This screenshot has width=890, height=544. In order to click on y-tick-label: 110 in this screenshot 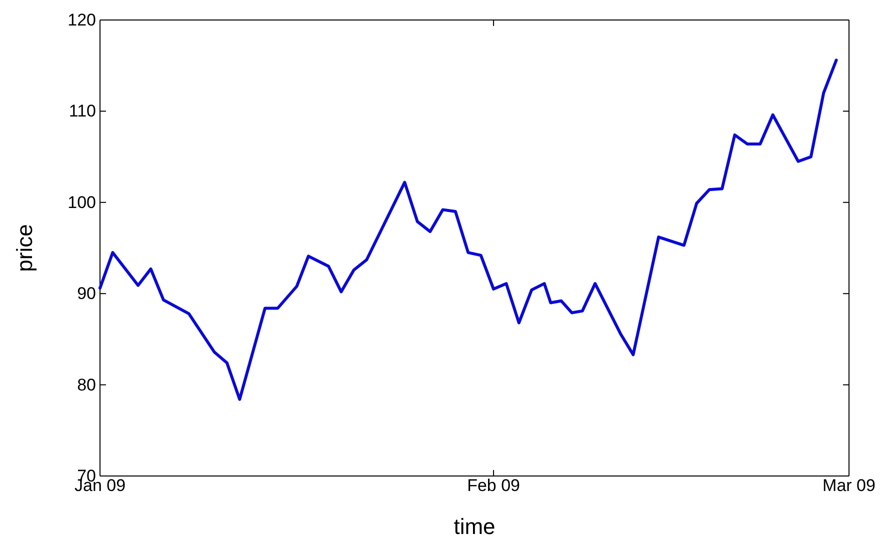, I will do `click(82, 111)`.